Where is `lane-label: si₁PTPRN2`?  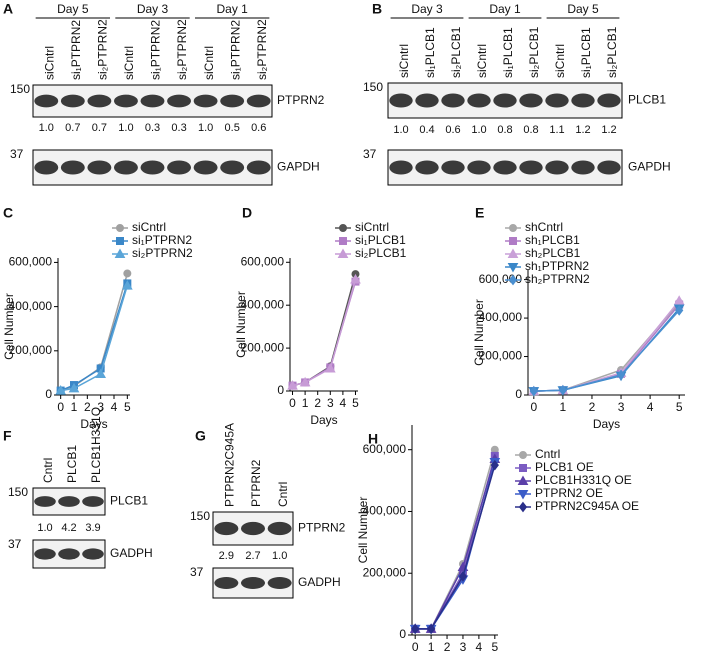 lane-label: si₁PTPRN2 is located at coordinates (235, 50).